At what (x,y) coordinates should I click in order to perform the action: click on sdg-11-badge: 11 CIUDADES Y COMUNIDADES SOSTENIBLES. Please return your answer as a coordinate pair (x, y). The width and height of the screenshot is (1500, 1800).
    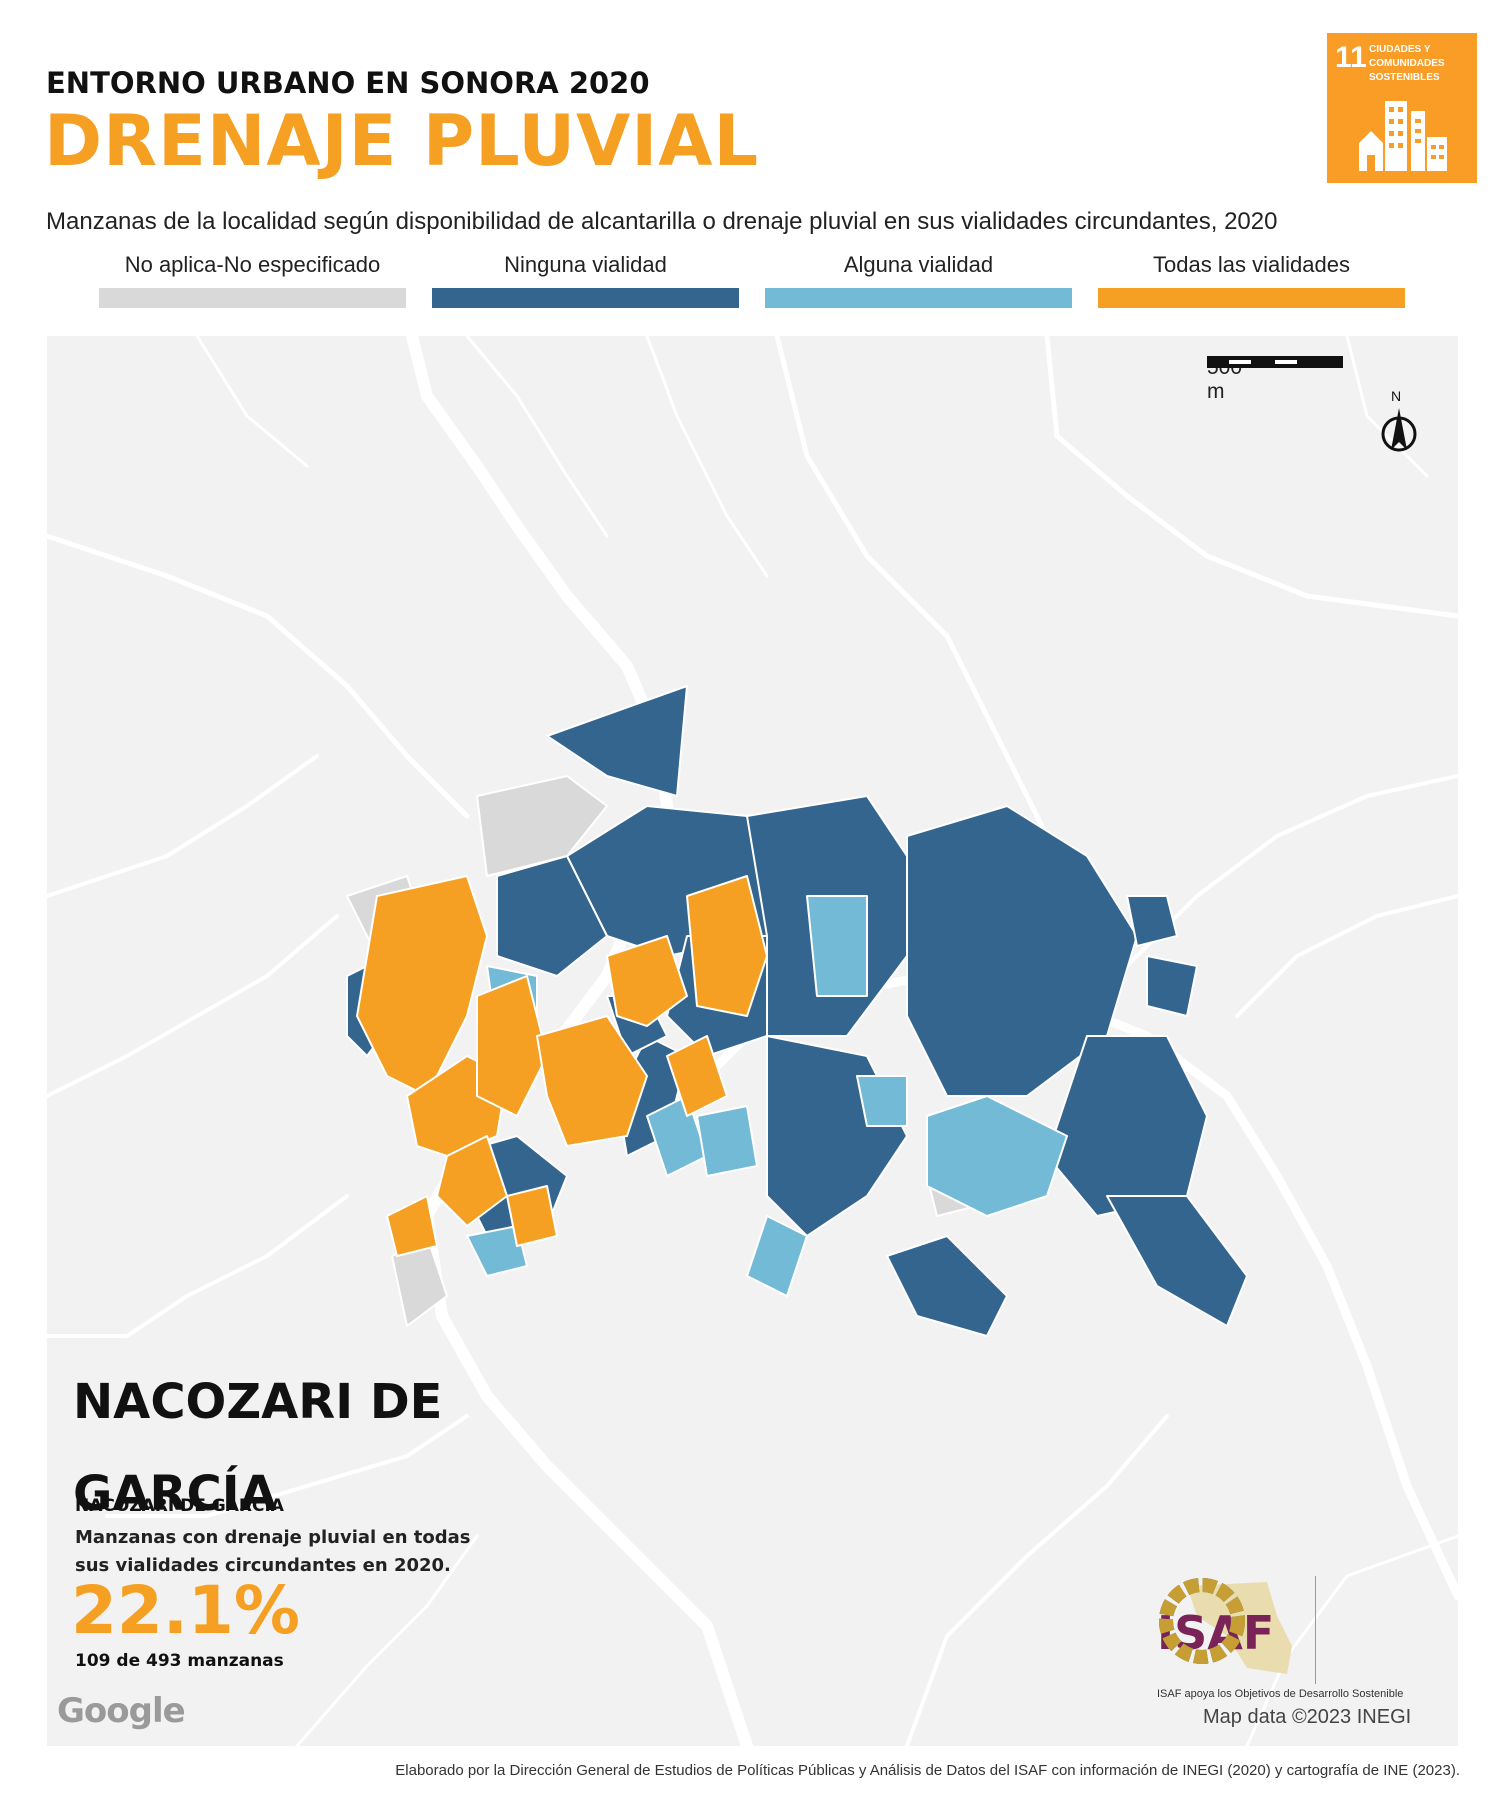
    Looking at the image, I should click on (1402, 108).